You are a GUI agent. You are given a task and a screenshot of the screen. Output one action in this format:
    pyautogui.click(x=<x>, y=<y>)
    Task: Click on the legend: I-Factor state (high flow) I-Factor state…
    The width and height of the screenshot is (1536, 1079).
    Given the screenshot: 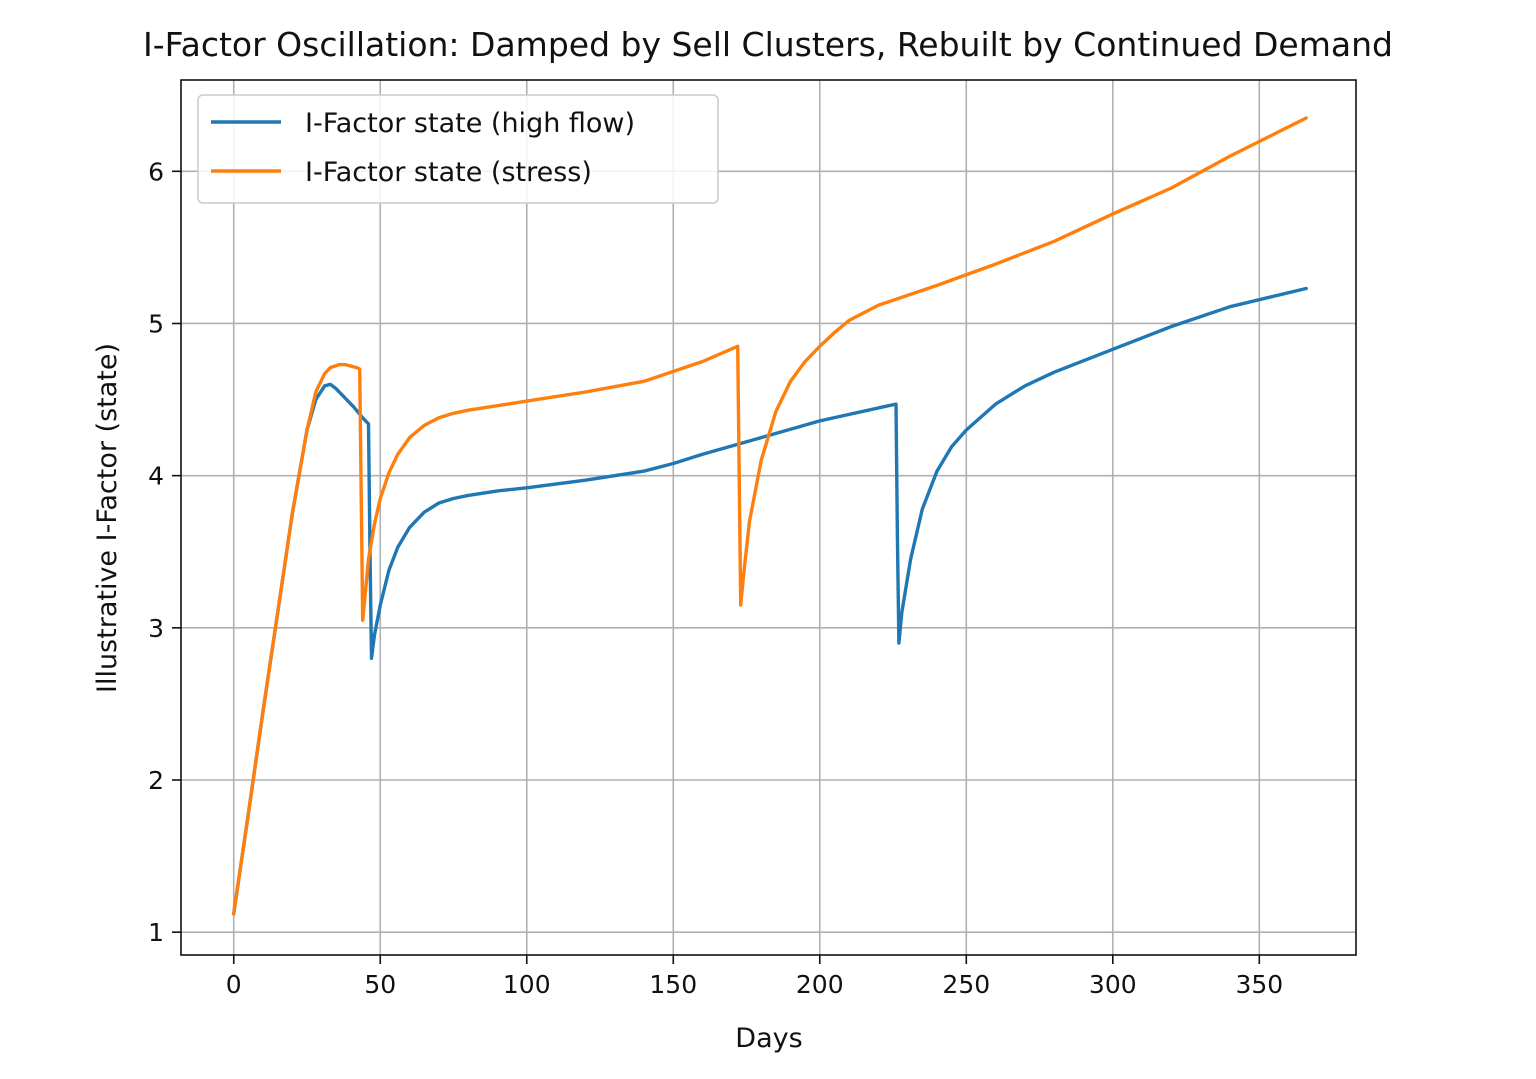 What is the action you would take?
    pyautogui.click(x=458, y=149)
    